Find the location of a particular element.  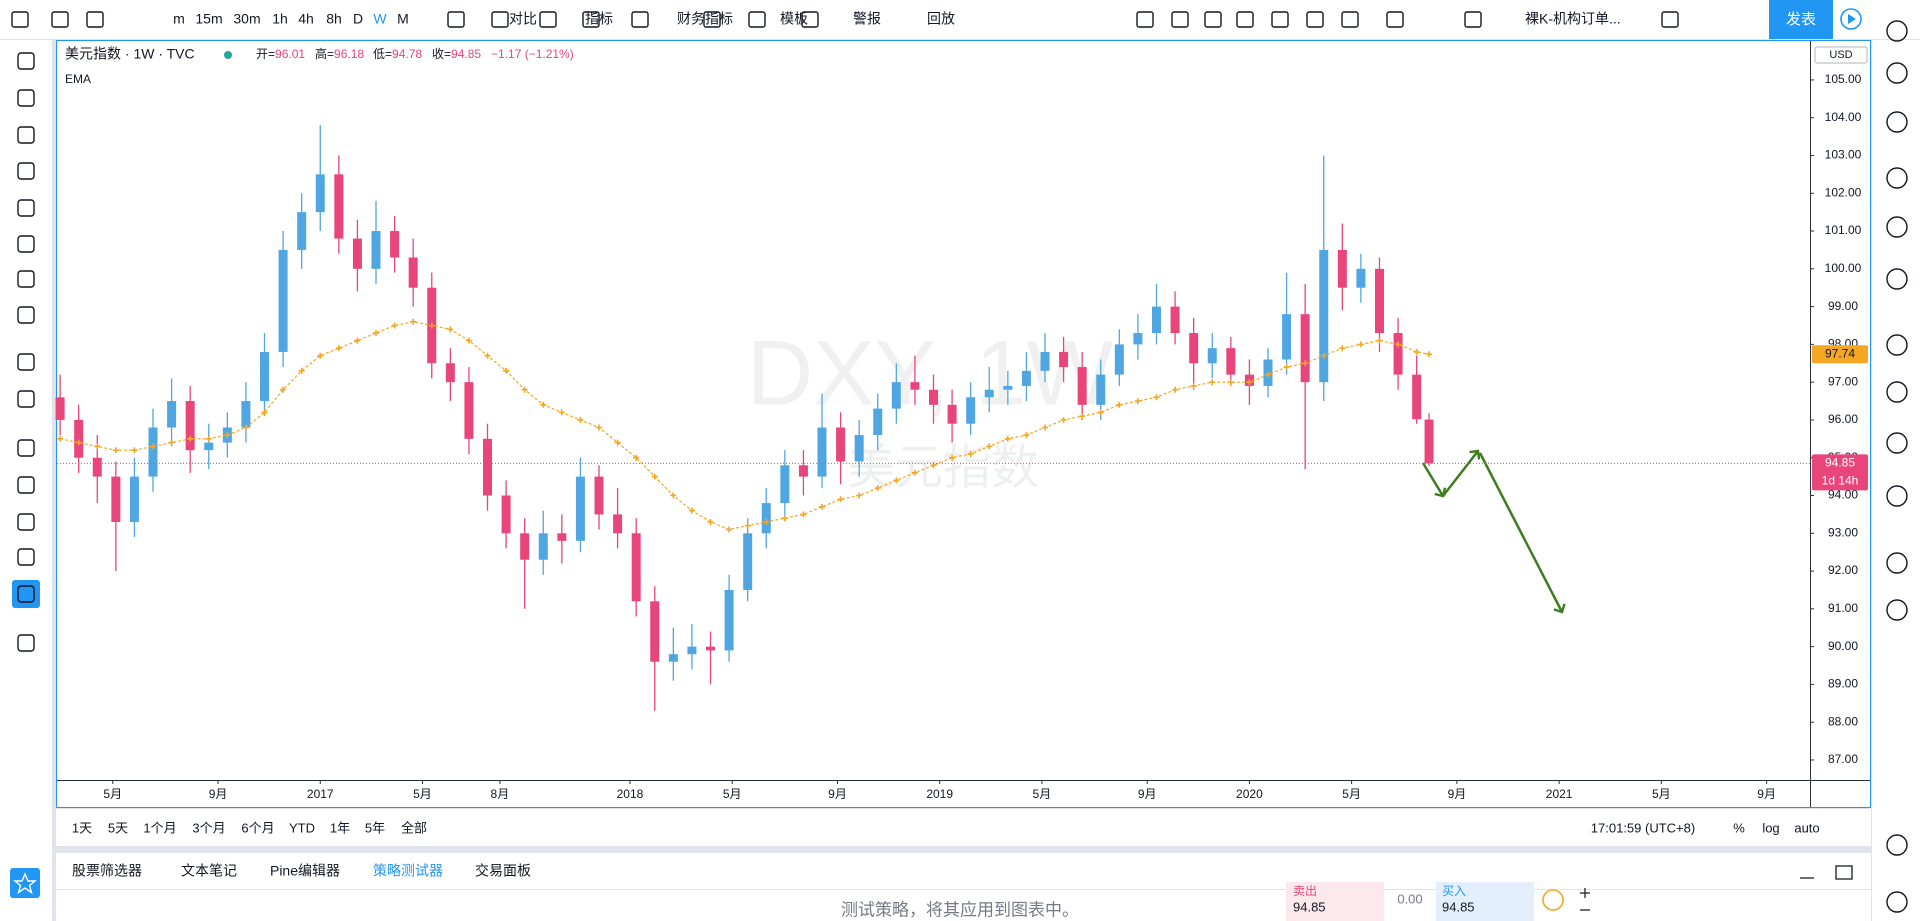

range-button: 3个月 is located at coordinates (208, 827).